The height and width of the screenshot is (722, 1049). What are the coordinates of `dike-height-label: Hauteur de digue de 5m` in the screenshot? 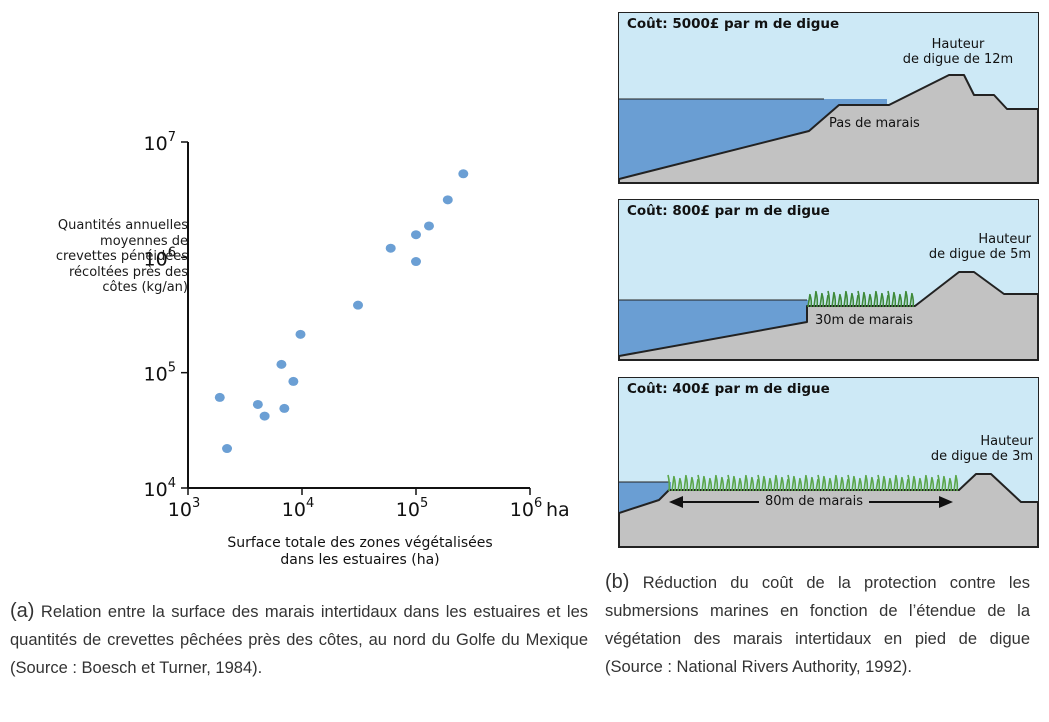 It's located at (945, 247).